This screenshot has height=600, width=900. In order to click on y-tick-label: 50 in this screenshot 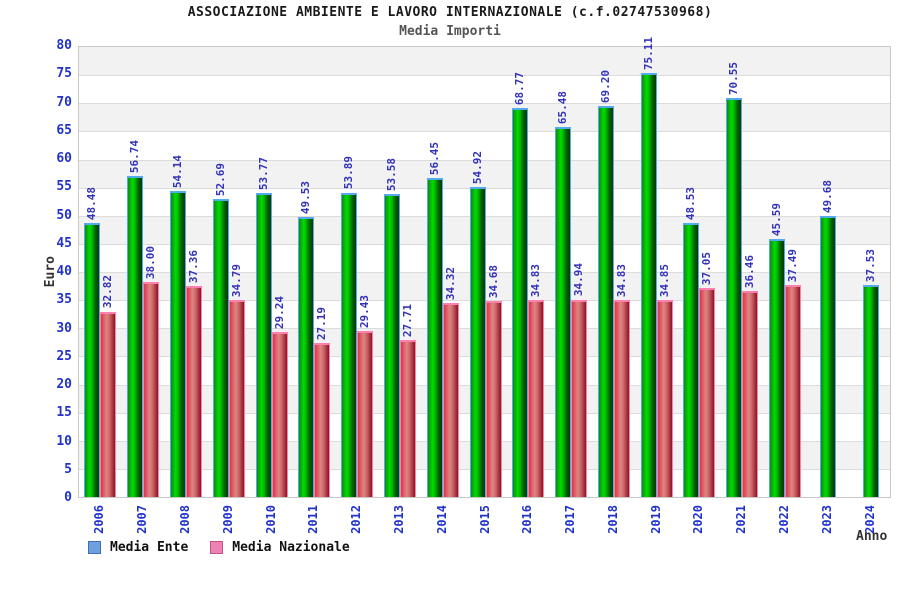, I will do `click(64, 215)`.